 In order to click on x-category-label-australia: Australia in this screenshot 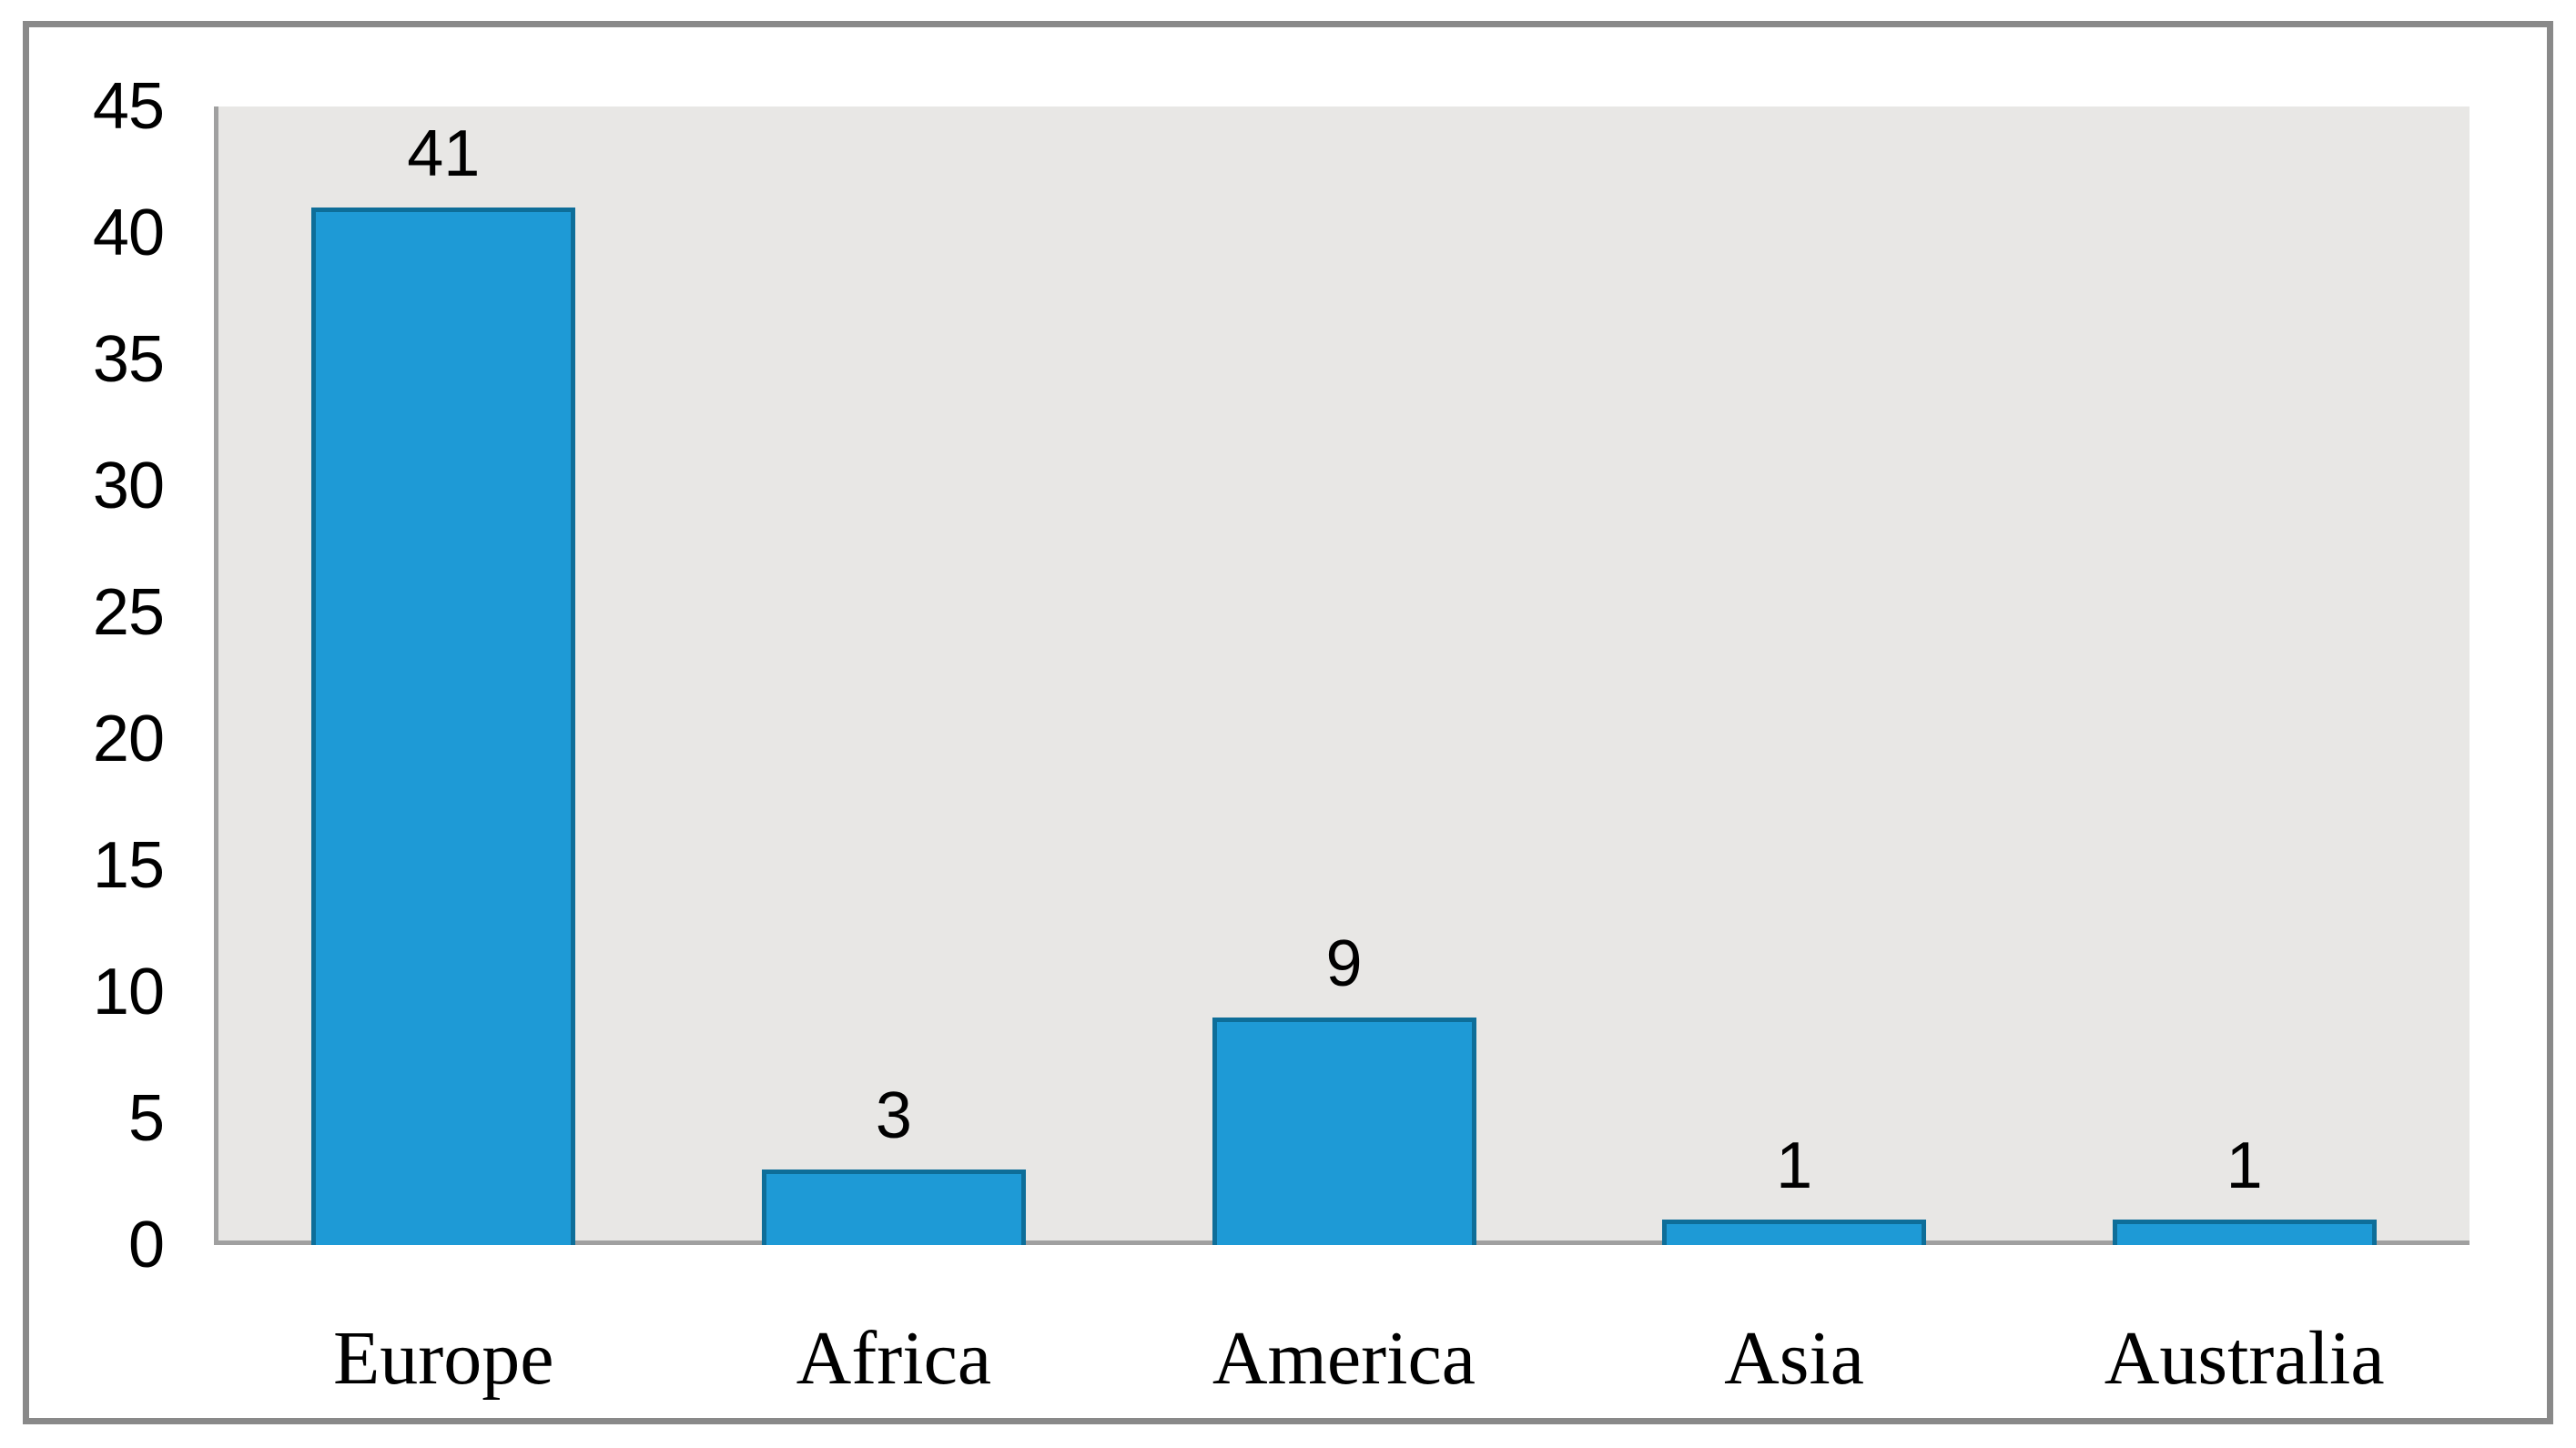, I will do `click(2244, 1358)`.